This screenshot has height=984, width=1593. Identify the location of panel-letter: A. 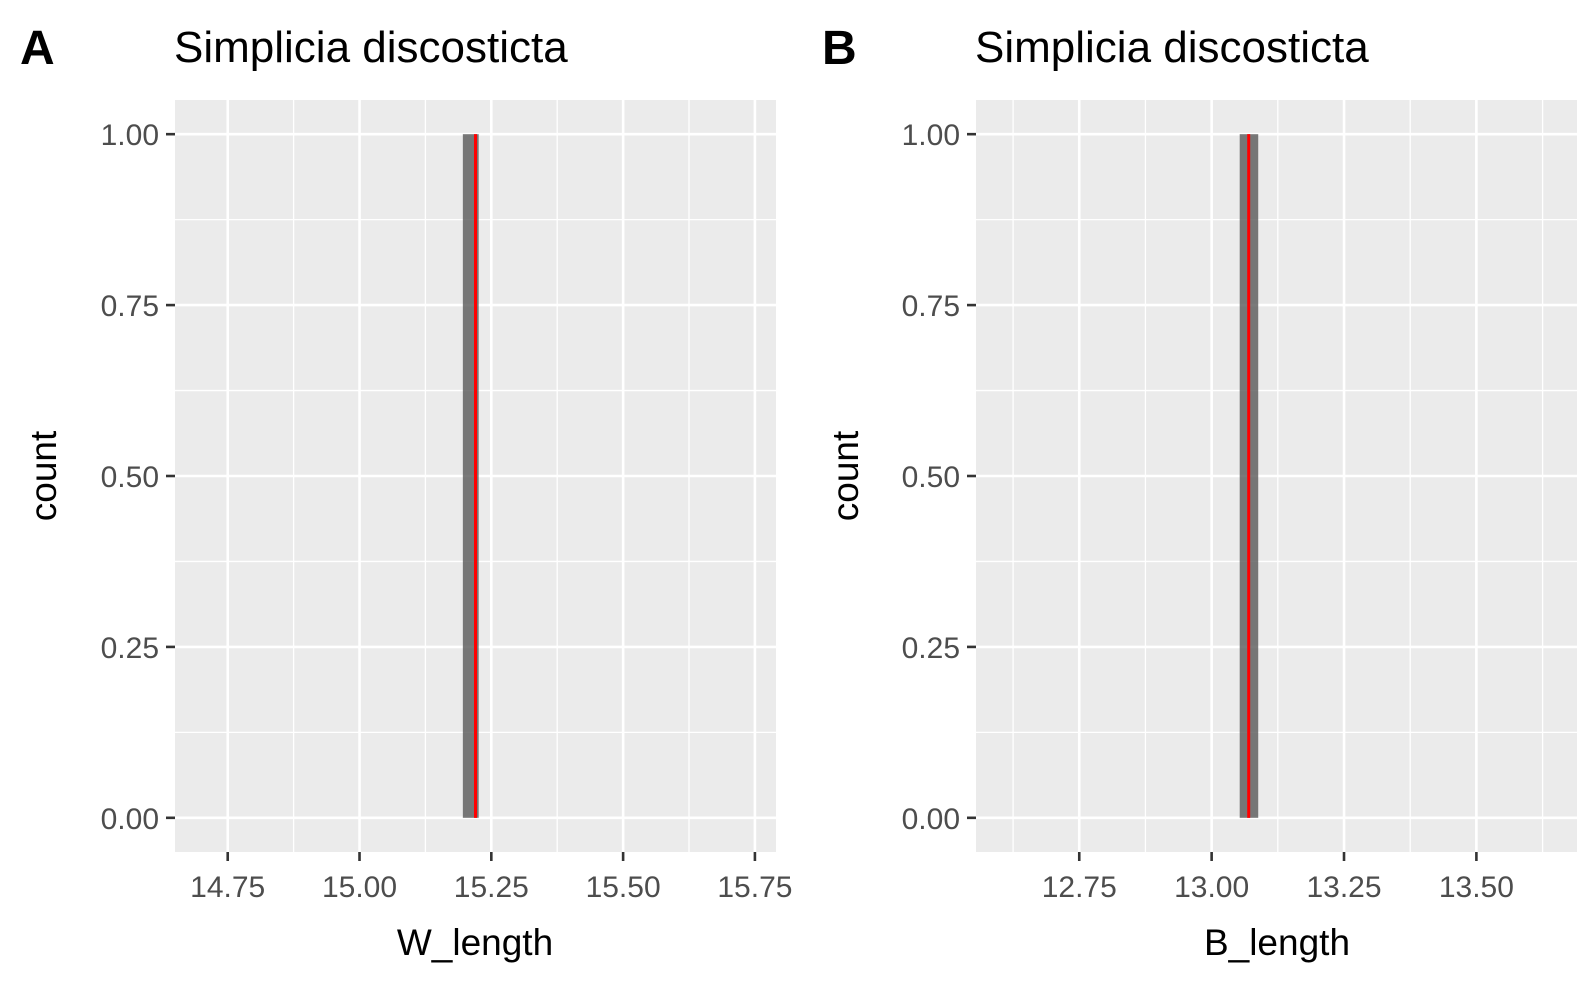
(37, 48).